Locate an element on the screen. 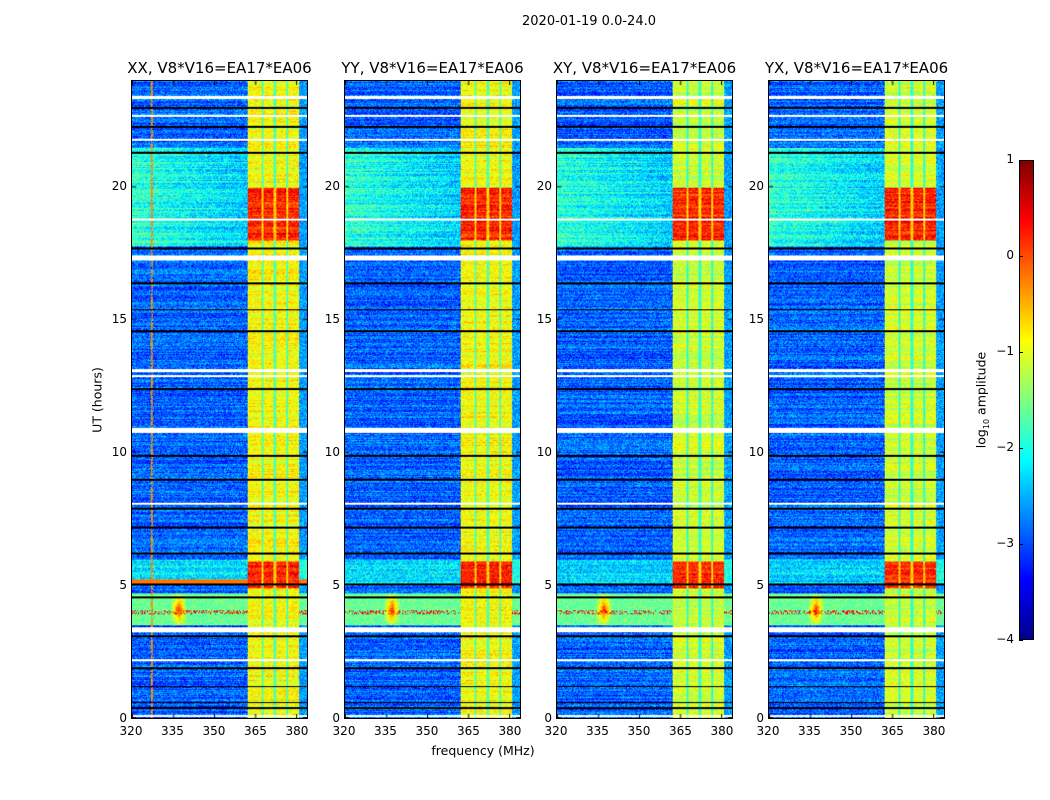 The image size is (1050, 800). colorbar-tick-label: 0 is located at coordinates (1010, 255).